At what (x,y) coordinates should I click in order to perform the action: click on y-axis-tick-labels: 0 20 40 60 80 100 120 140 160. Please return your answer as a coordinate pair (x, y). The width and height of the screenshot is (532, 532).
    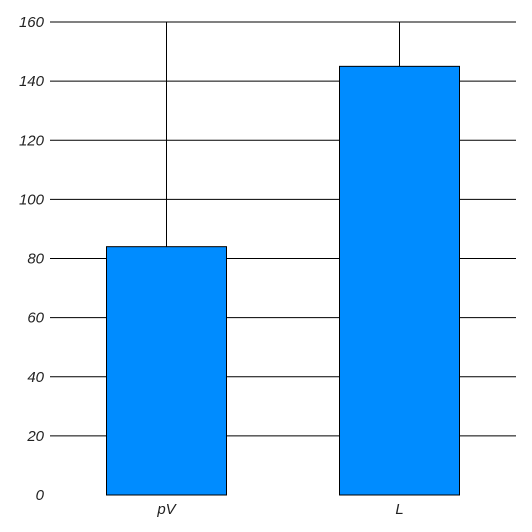
    Looking at the image, I should click on (32, 259).